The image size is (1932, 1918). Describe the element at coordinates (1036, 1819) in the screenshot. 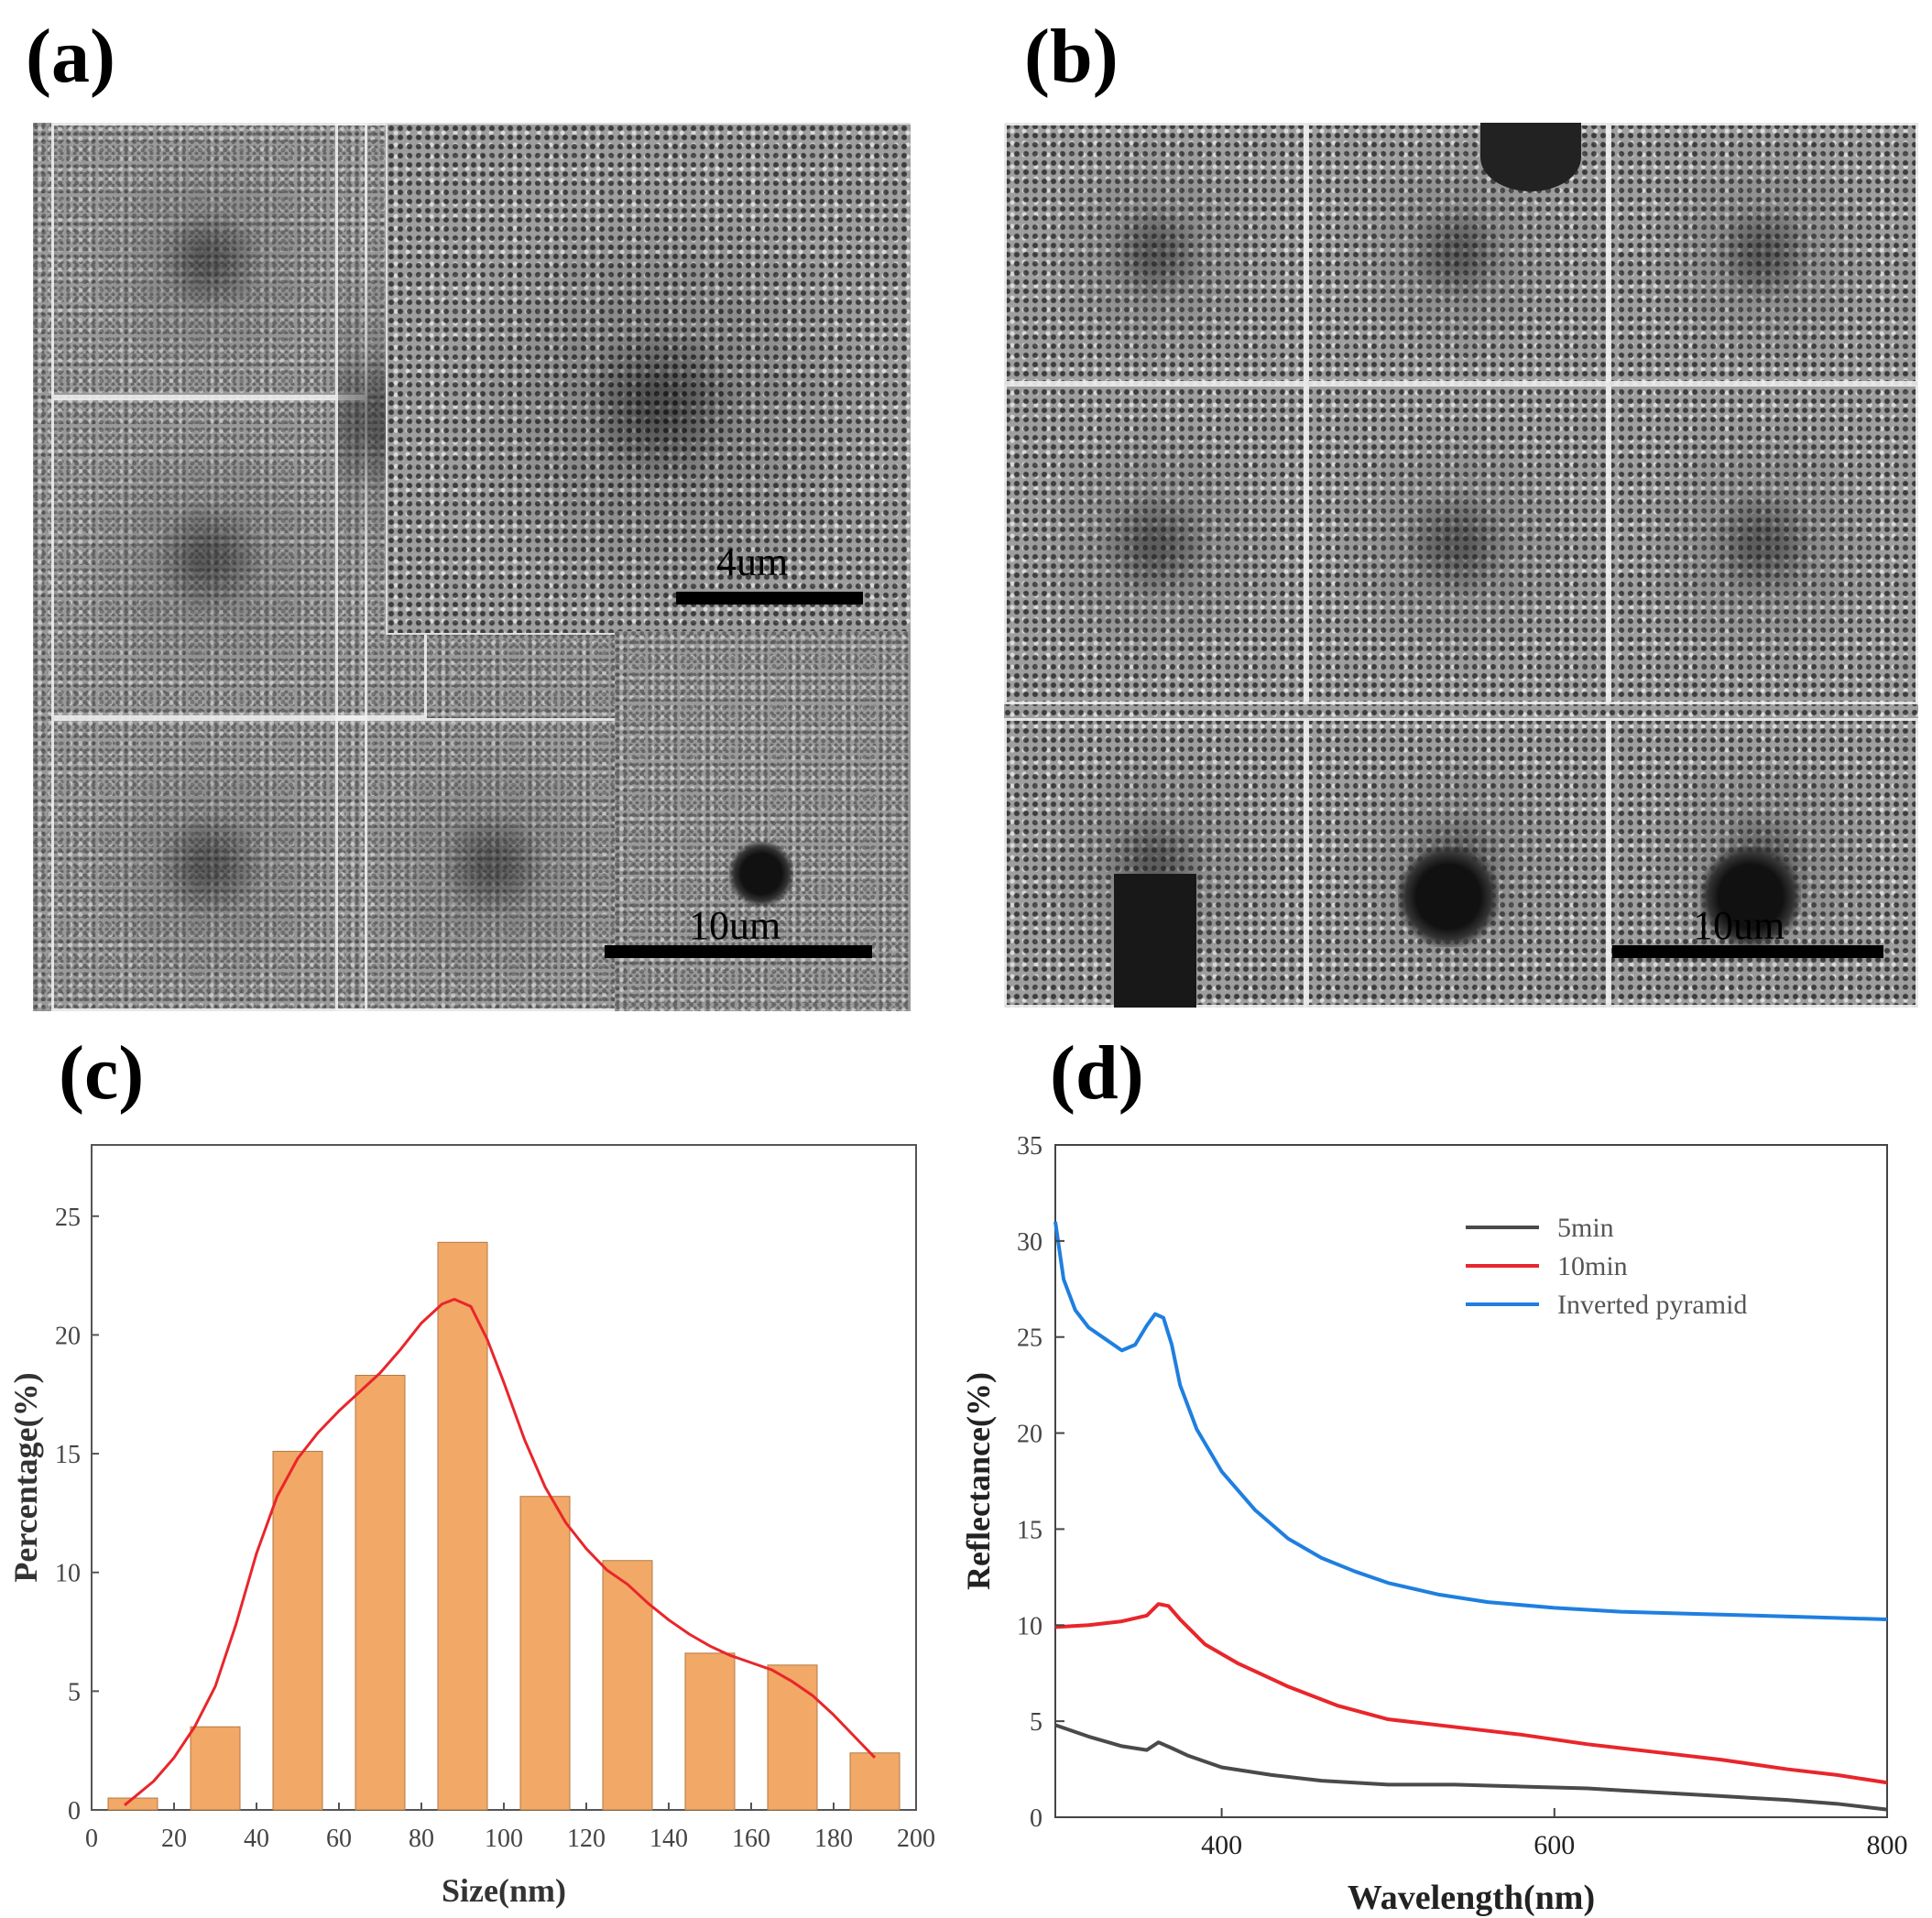

I see `chart-d-y-tick-label: 0` at that location.